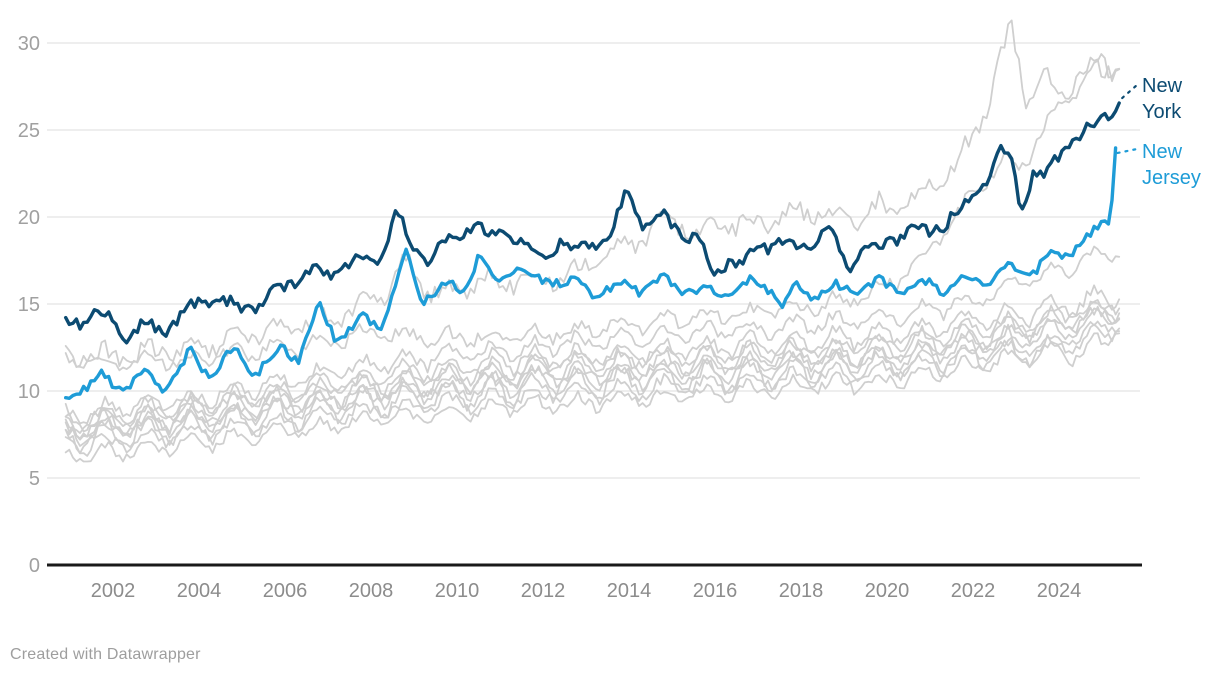 The image size is (1220, 684). Describe the element at coordinates (29, 305) in the screenshot. I see `y-tick-label: 15` at that location.